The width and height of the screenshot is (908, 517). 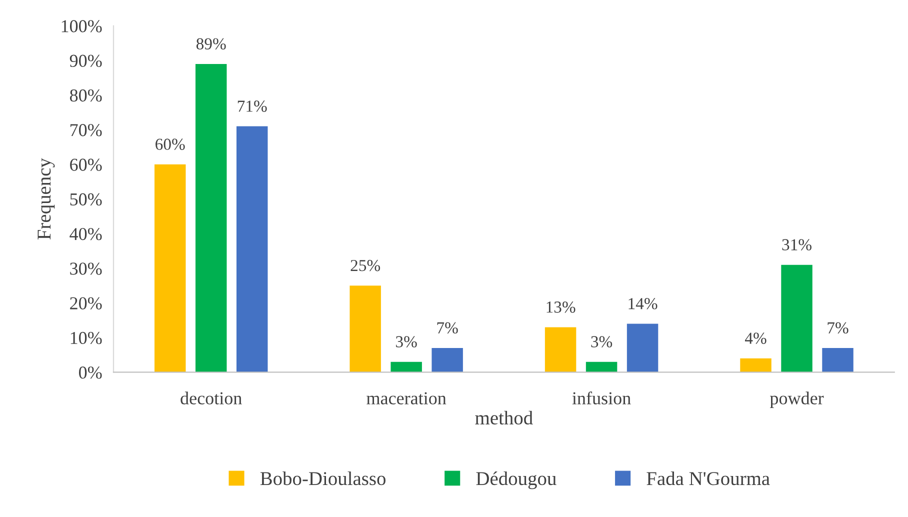 What do you see at coordinates (516, 480) in the screenshot?
I see `legend-label: Dédougou` at bounding box center [516, 480].